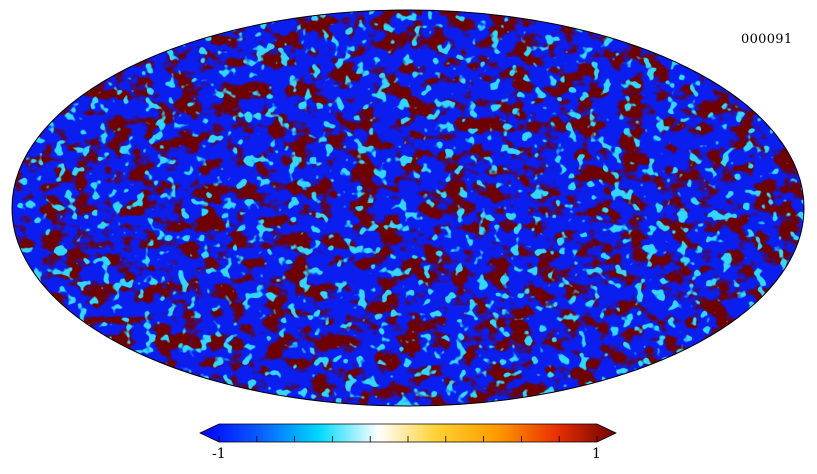 This screenshot has height=474, width=817. Describe the element at coordinates (596, 454) in the screenshot. I see `colorbar-max-label: 1` at that location.